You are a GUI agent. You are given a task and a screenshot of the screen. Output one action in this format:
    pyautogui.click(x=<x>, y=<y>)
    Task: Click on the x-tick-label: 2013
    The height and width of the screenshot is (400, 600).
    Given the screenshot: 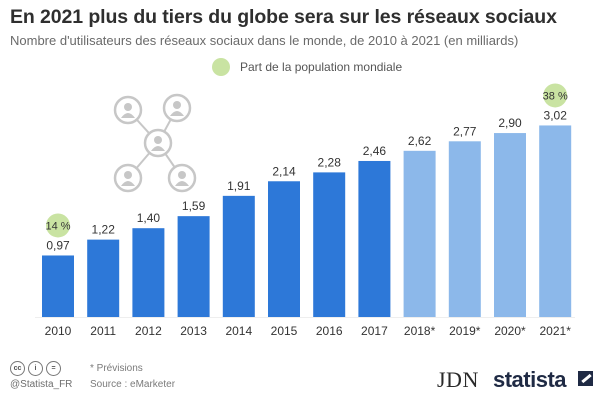 What is the action you would take?
    pyautogui.click(x=193, y=331)
    